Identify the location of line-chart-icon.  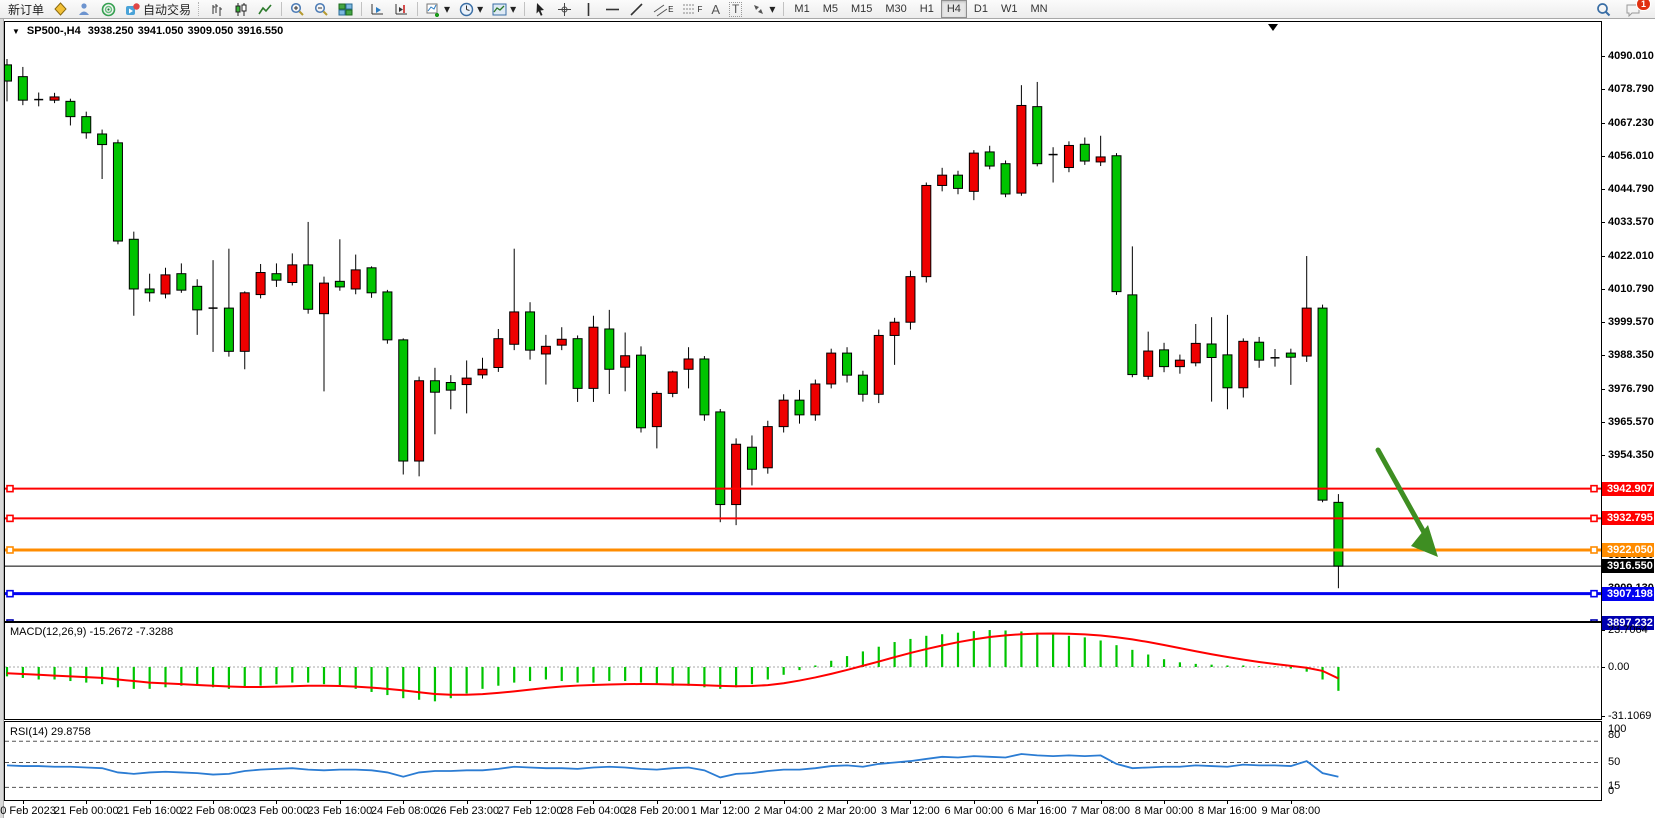
(265, 8).